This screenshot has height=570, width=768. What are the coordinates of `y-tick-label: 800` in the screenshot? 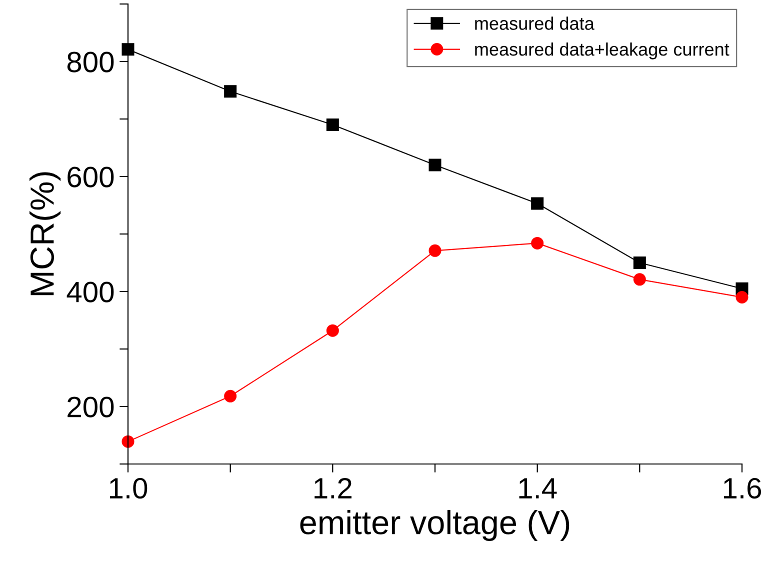 It's located at (90, 62).